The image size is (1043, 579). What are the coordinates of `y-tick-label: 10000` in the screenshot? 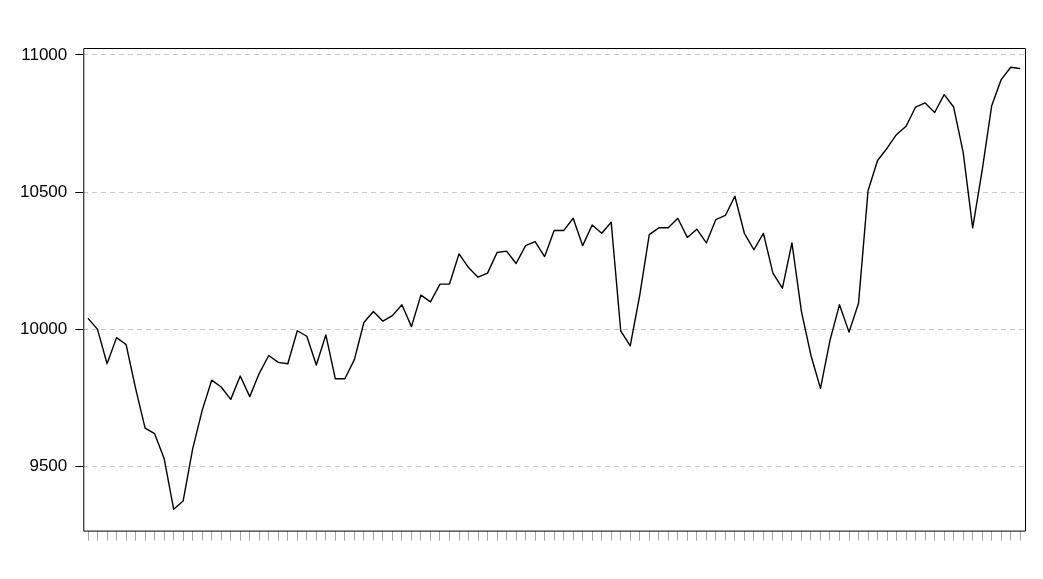 It's located at (43, 329).